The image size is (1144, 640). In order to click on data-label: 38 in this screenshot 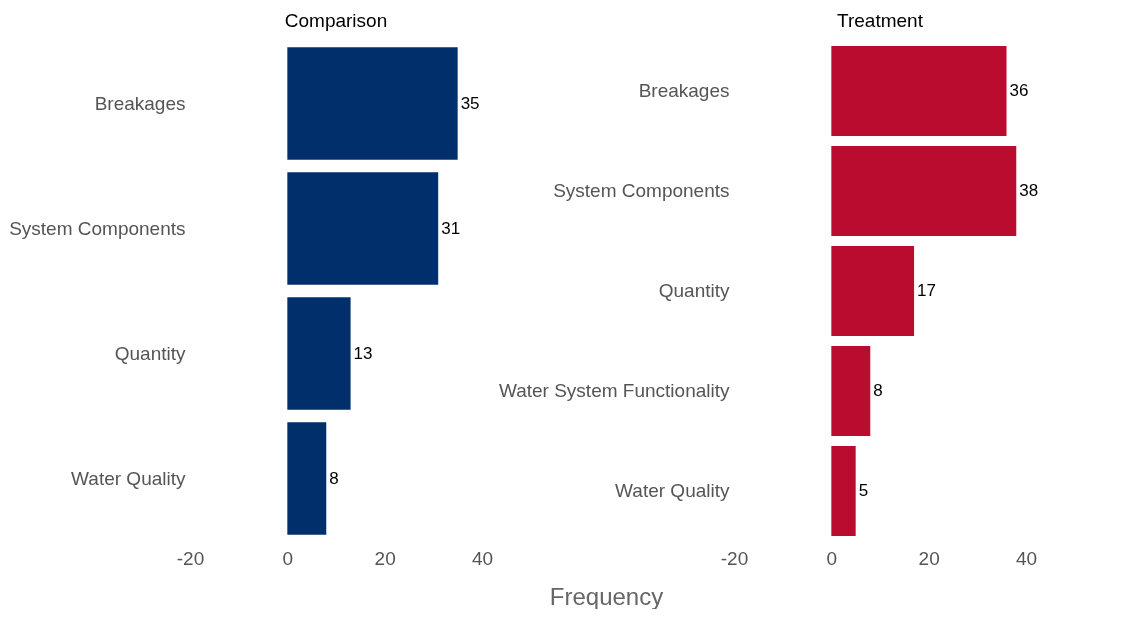, I will do `click(1029, 190)`.